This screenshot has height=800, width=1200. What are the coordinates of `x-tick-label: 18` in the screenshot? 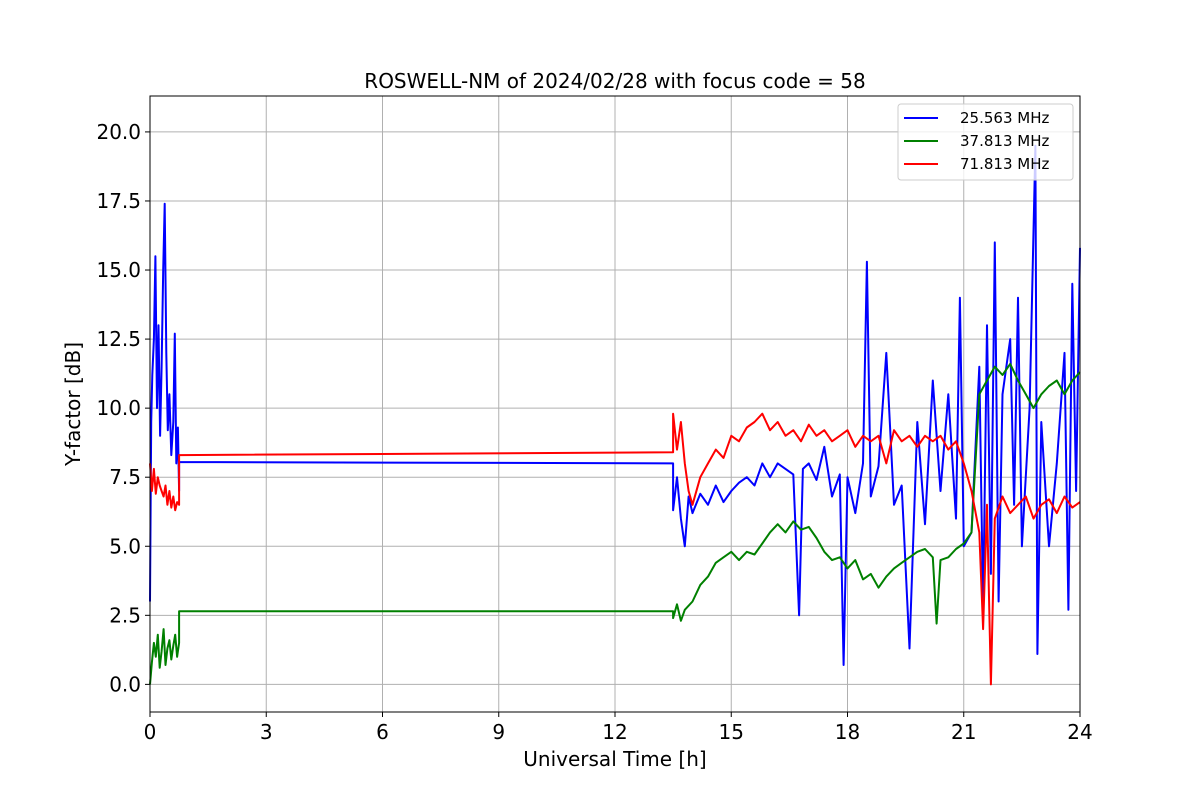 It's located at (847, 732).